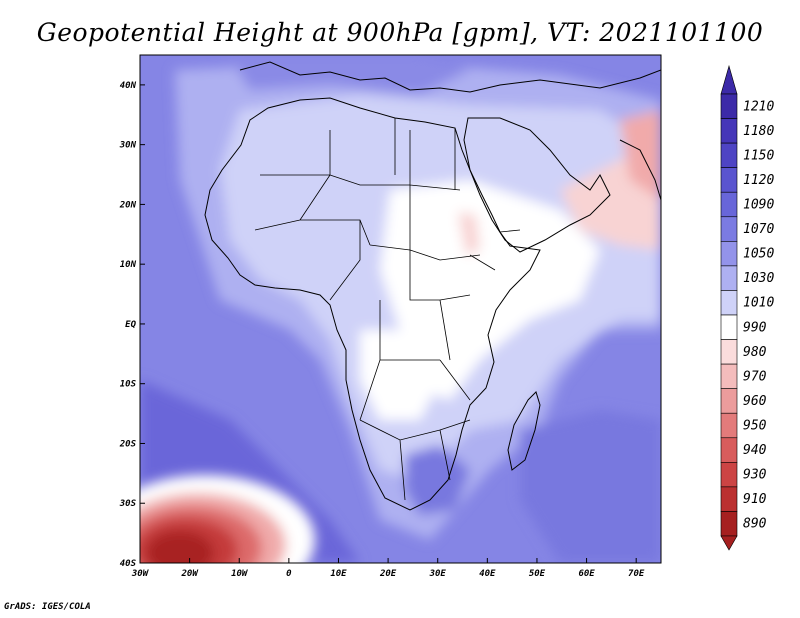  What do you see at coordinates (338, 574) in the screenshot?
I see `lon-tick-label: 10E` at bounding box center [338, 574].